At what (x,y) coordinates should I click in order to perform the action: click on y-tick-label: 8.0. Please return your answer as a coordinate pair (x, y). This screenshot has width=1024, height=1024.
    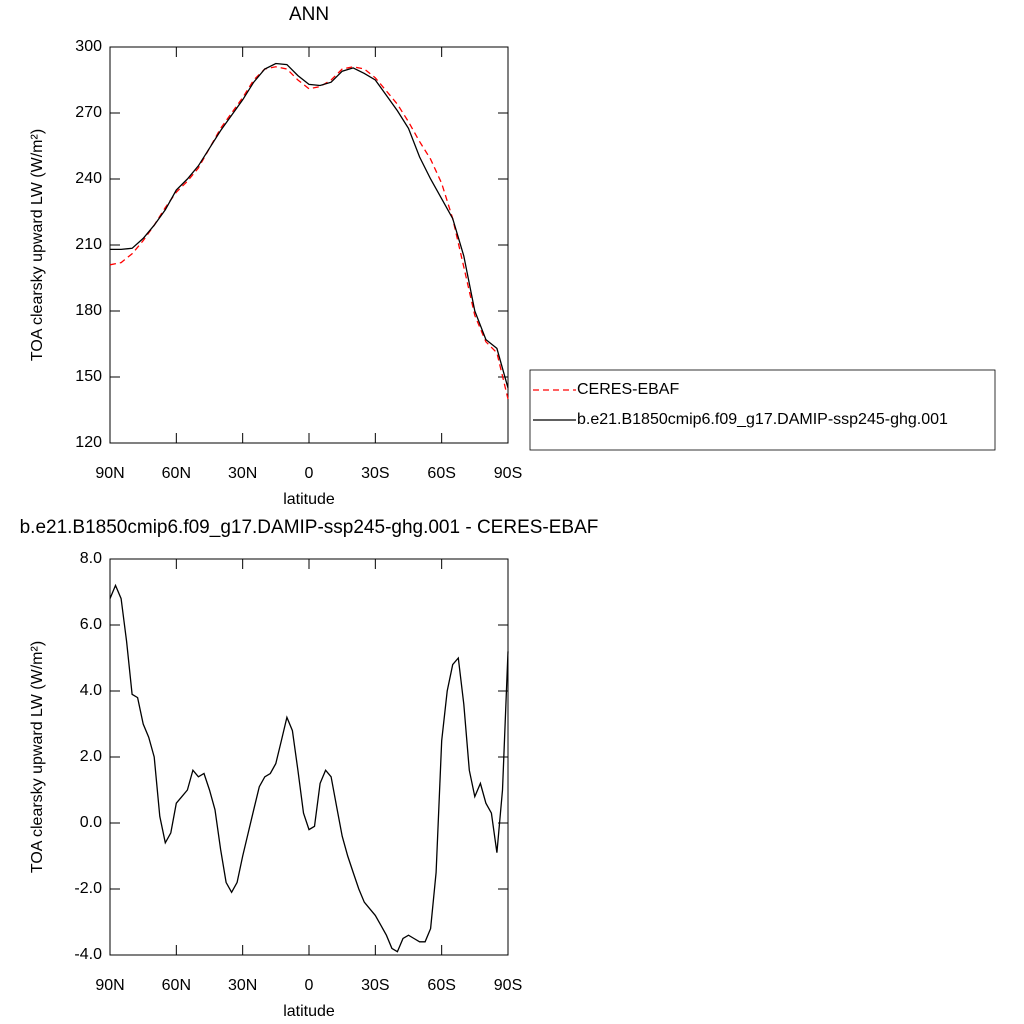
    Looking at the image, I should click on (91, 558).